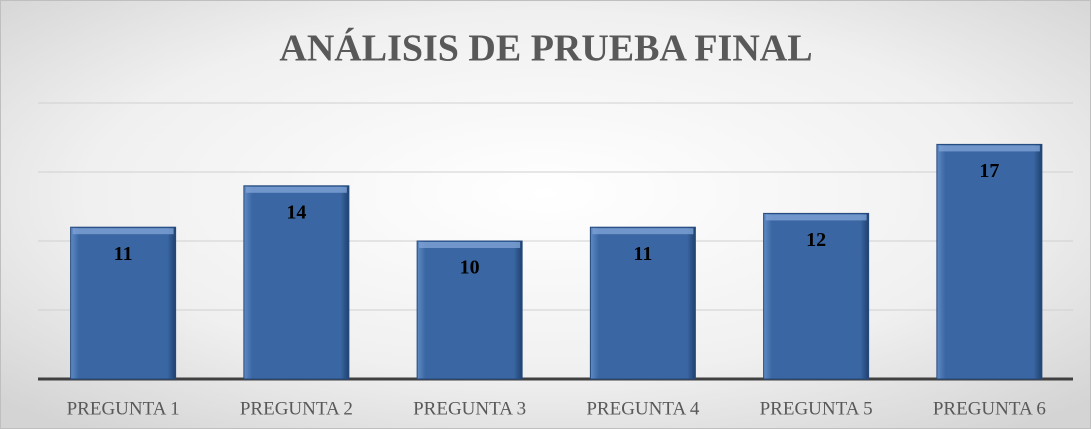  What do you see at coordinates (989, 171) in the screenshot?
I see `data-label: 17` at bounding box center [989, 171].